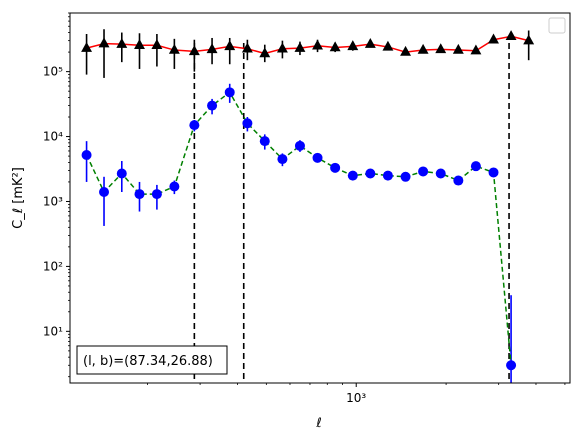  What do you see at coordinates (356, 398) in the screenshot?
I see `x-tick-label: 10³` at bounding box center [356, 398].